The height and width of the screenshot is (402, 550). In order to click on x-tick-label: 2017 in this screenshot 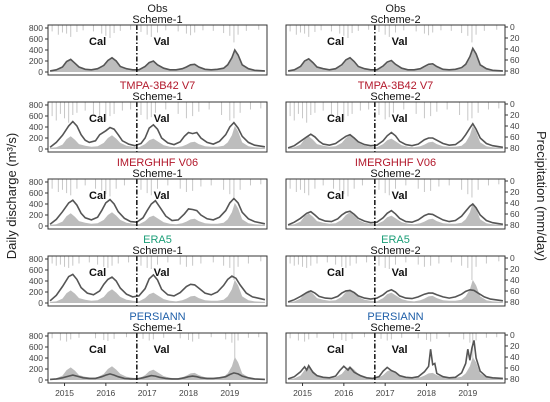, I will do `click(385, 393)`.